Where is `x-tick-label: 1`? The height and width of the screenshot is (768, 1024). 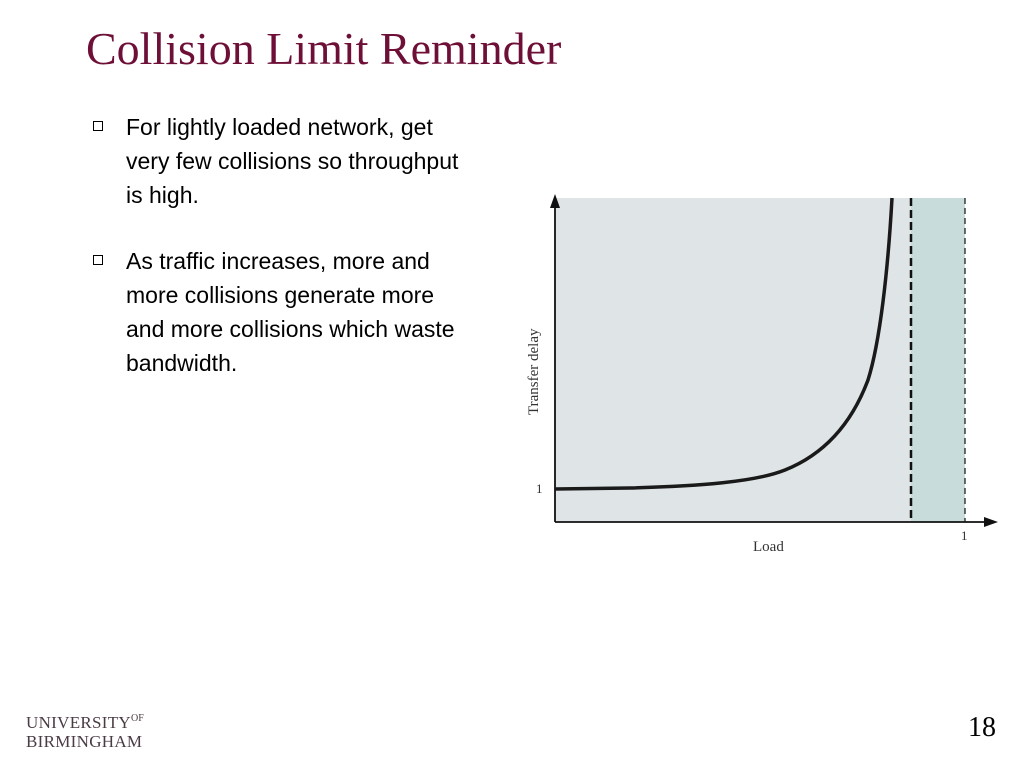 x-tick-label: 1 is located at coordinates (964, 535).